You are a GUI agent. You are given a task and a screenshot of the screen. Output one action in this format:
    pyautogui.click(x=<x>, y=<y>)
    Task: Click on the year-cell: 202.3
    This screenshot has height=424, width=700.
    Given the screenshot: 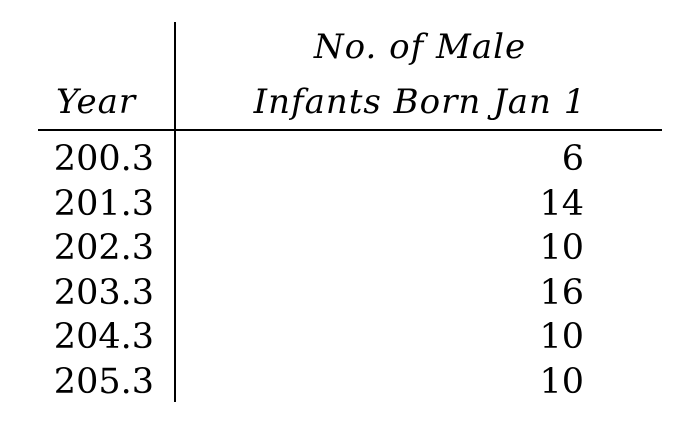 What is the action you would take?
    pyautogui.click(x=103, y=248)
    